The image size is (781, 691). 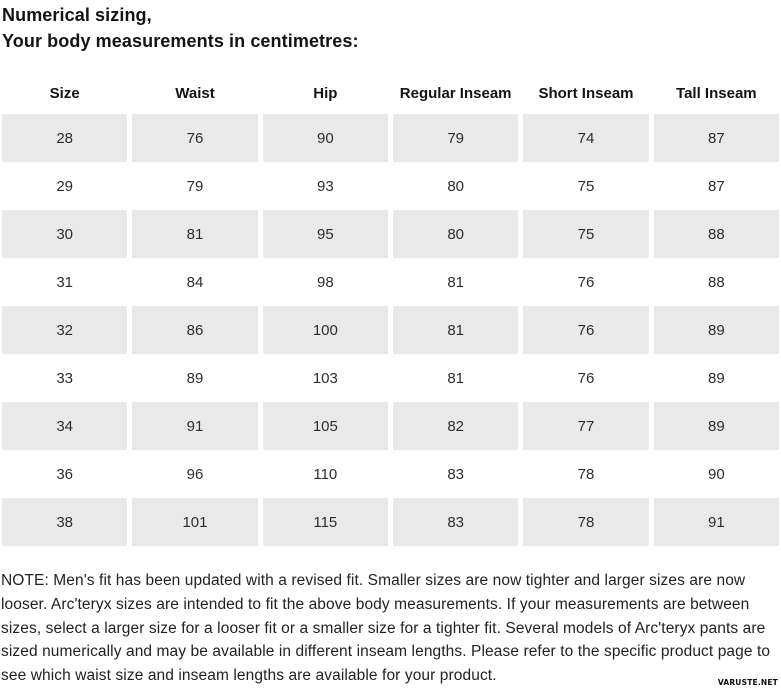 I want to click on column-header-short-inseam: Short Inseam, so click(x=586, y=93).